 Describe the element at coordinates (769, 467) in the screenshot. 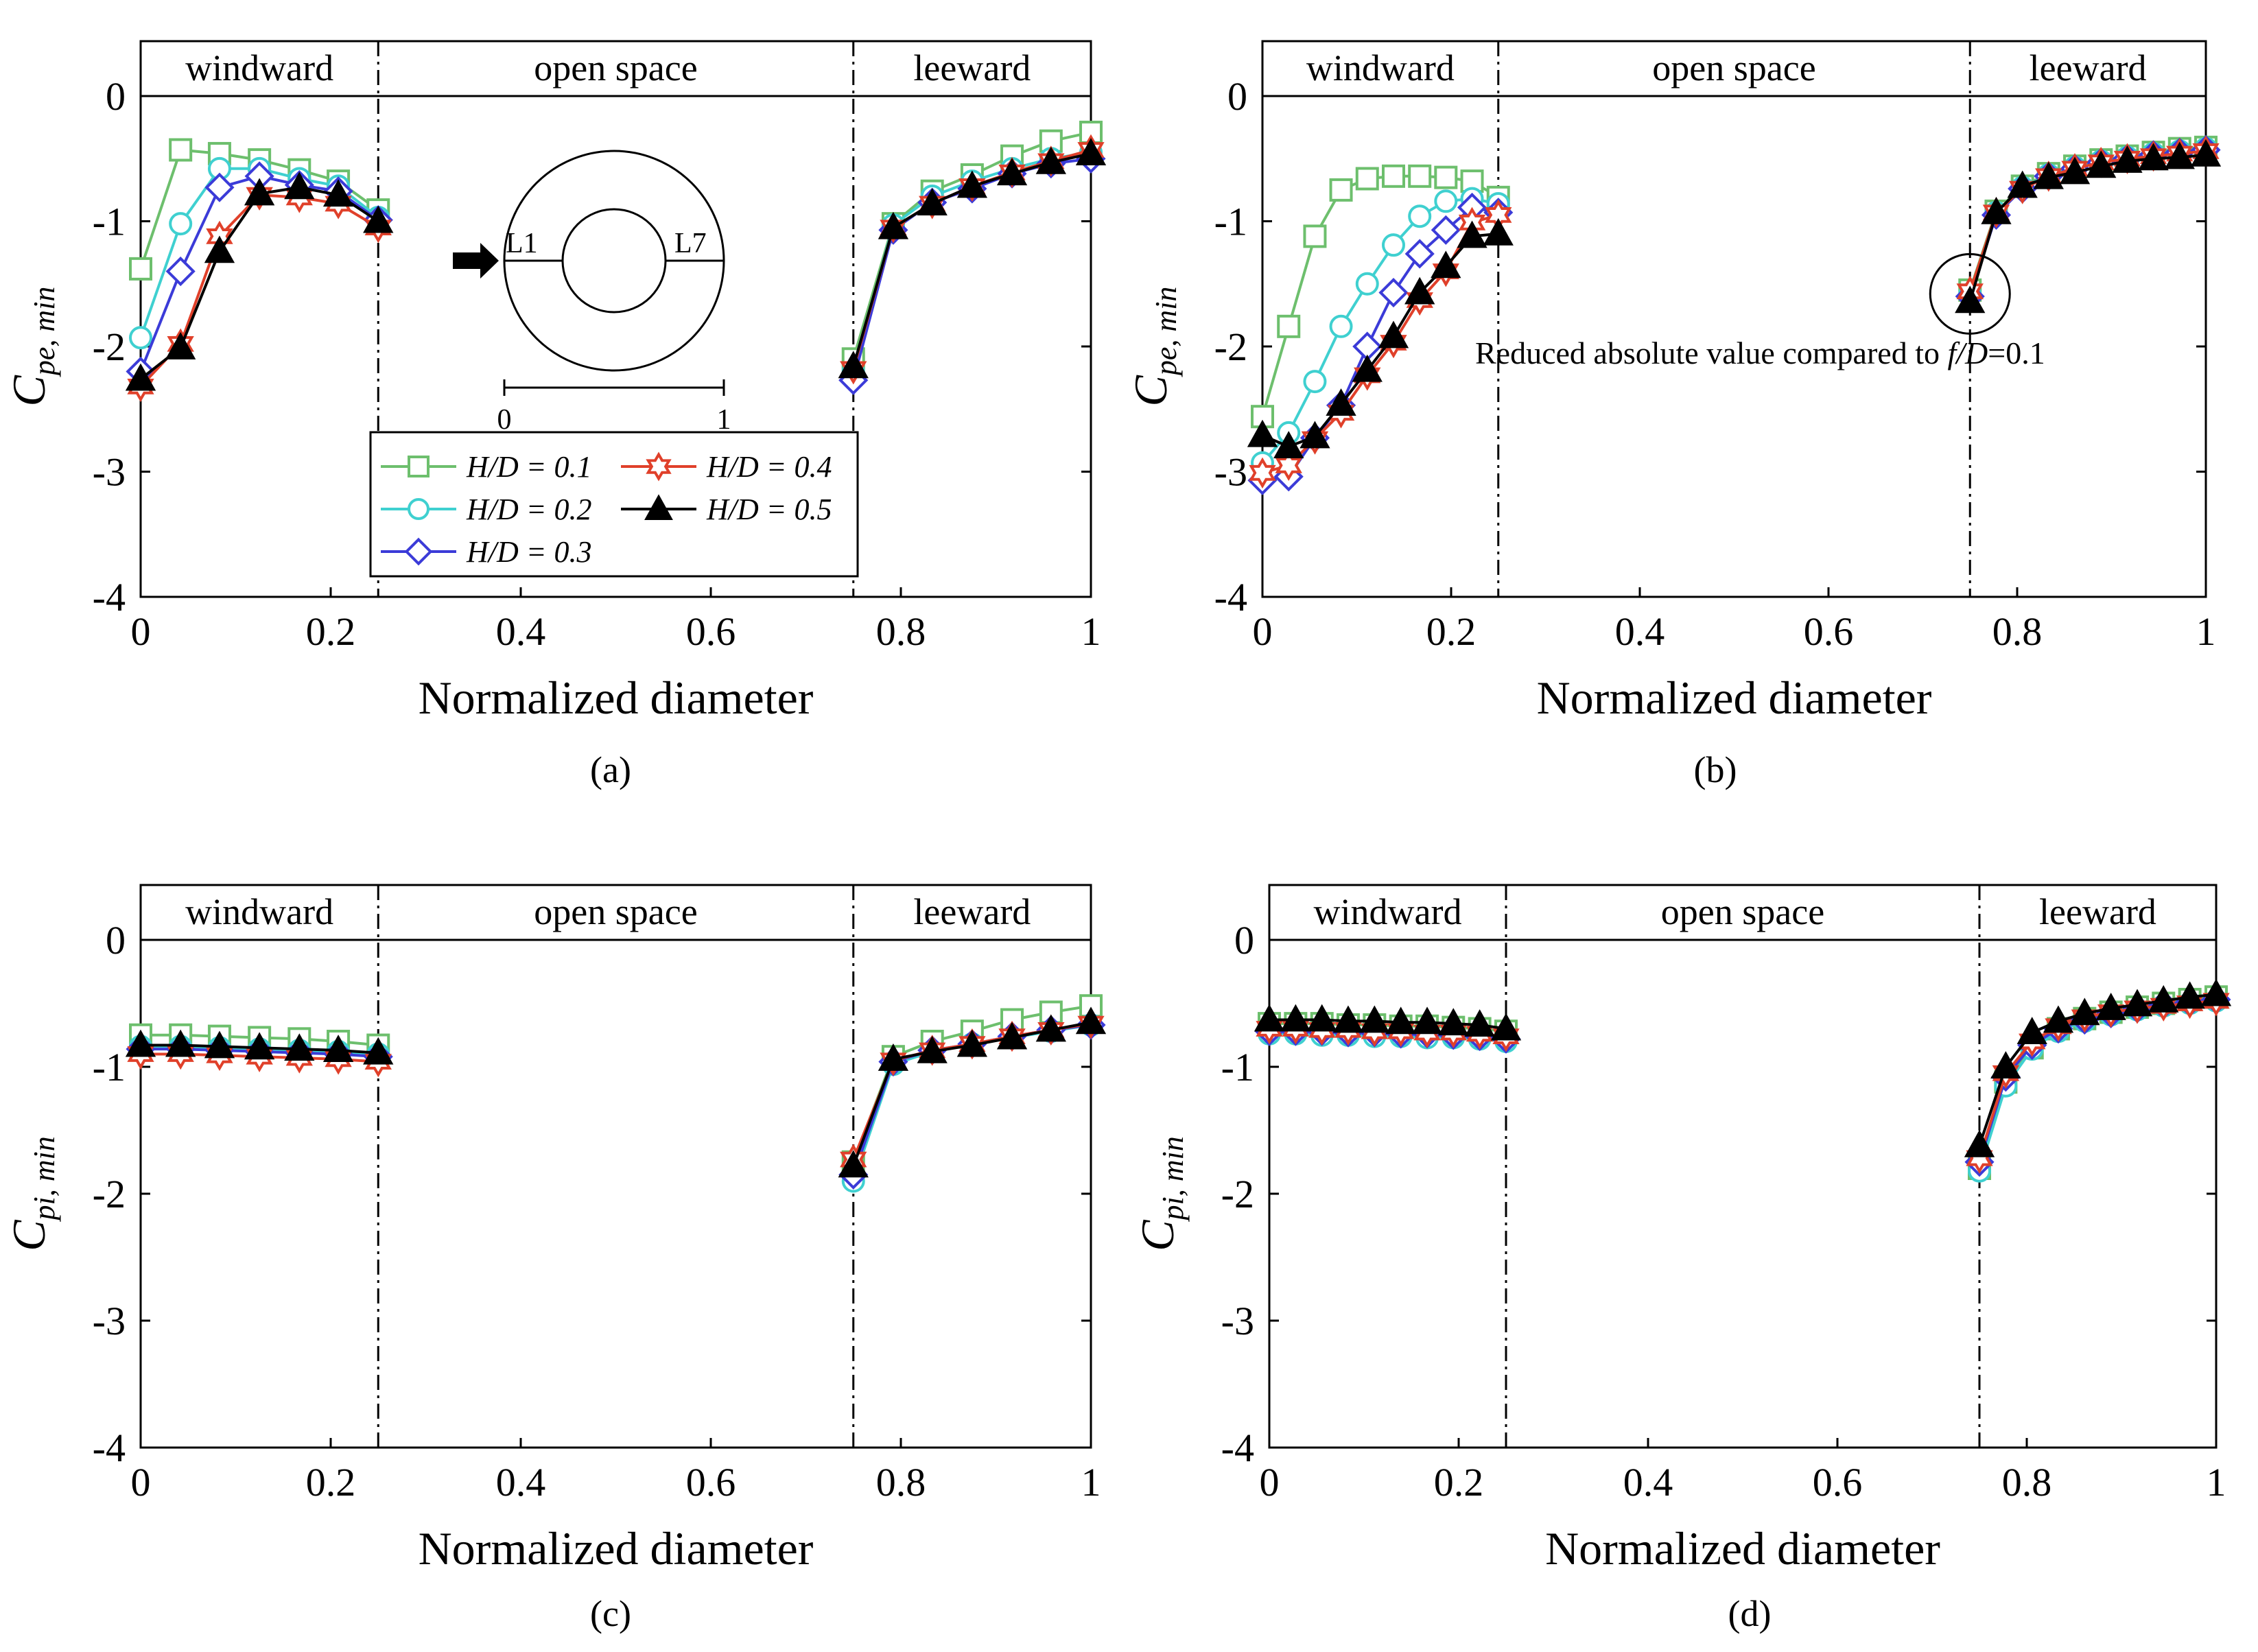

I see `legend-item-3-label: H/D = 0.4` at that location.